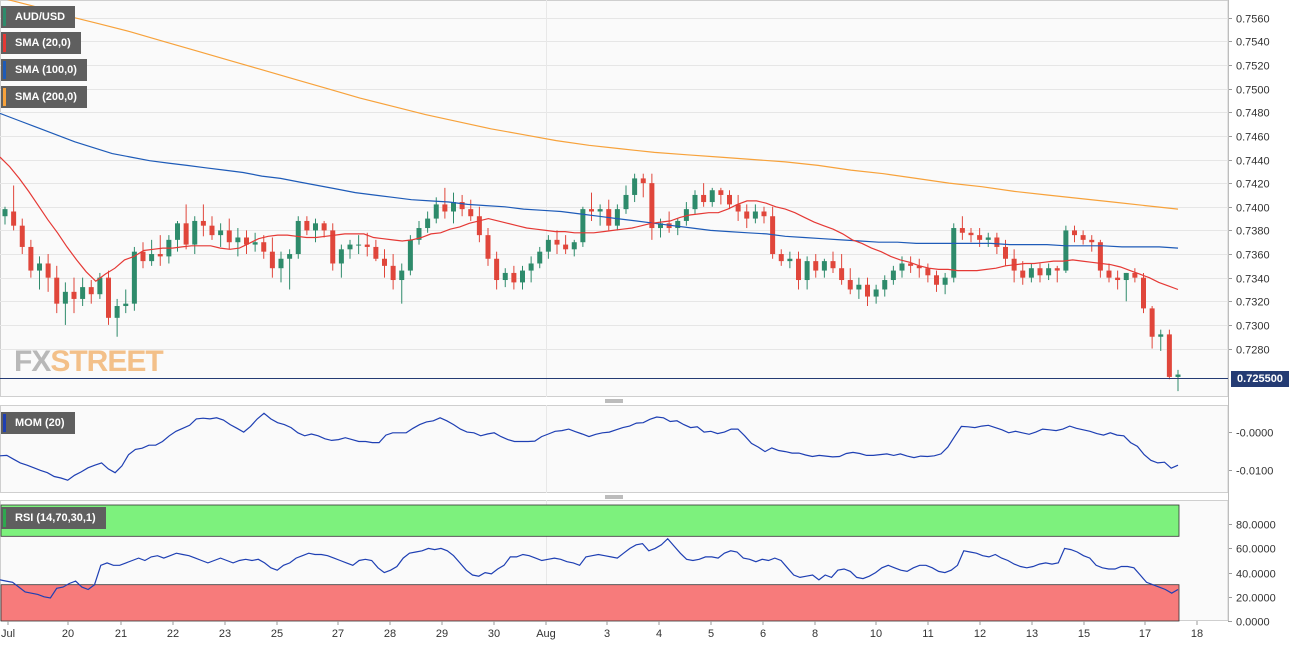  Describe the element at coordinates (1256, 526) in the screenshot. I see `rsi-y-tick-label: 80.0000` at that location.